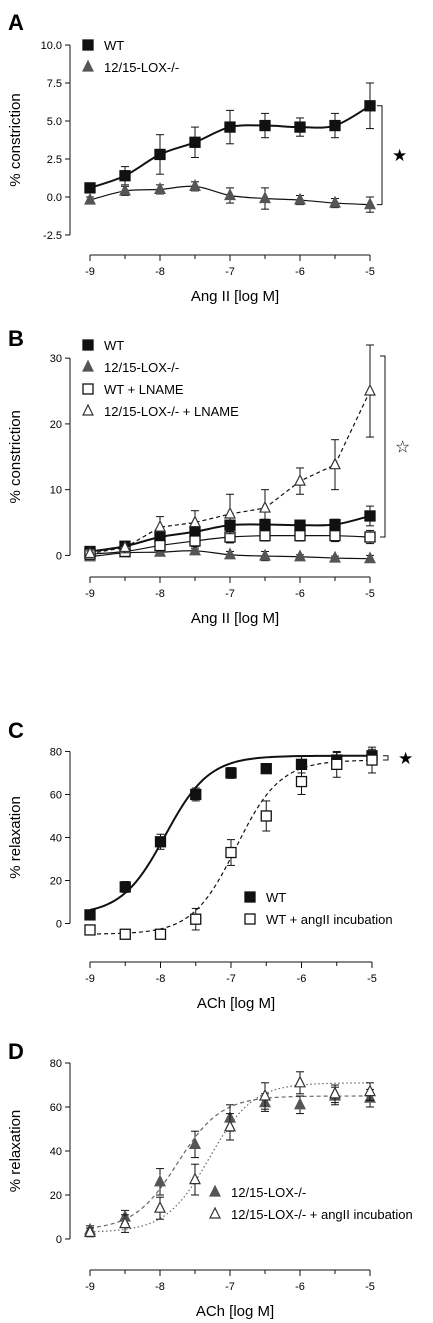  I want to click on y-tick-label: 30, so click(56, 359).